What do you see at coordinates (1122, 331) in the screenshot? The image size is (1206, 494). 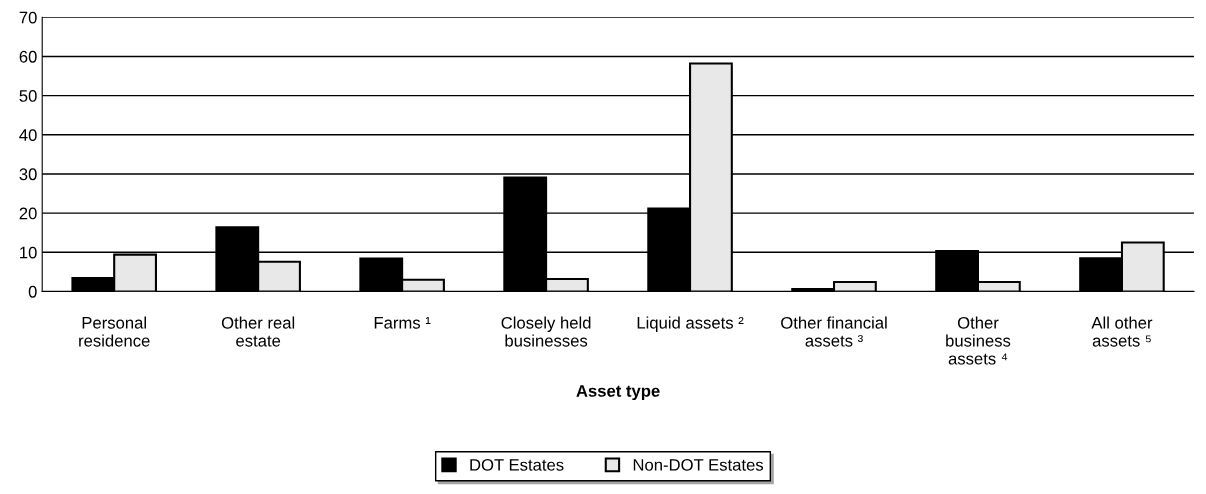 I see `x-tick-label: All other assets ⁵` at bounding box center [1122, 331].